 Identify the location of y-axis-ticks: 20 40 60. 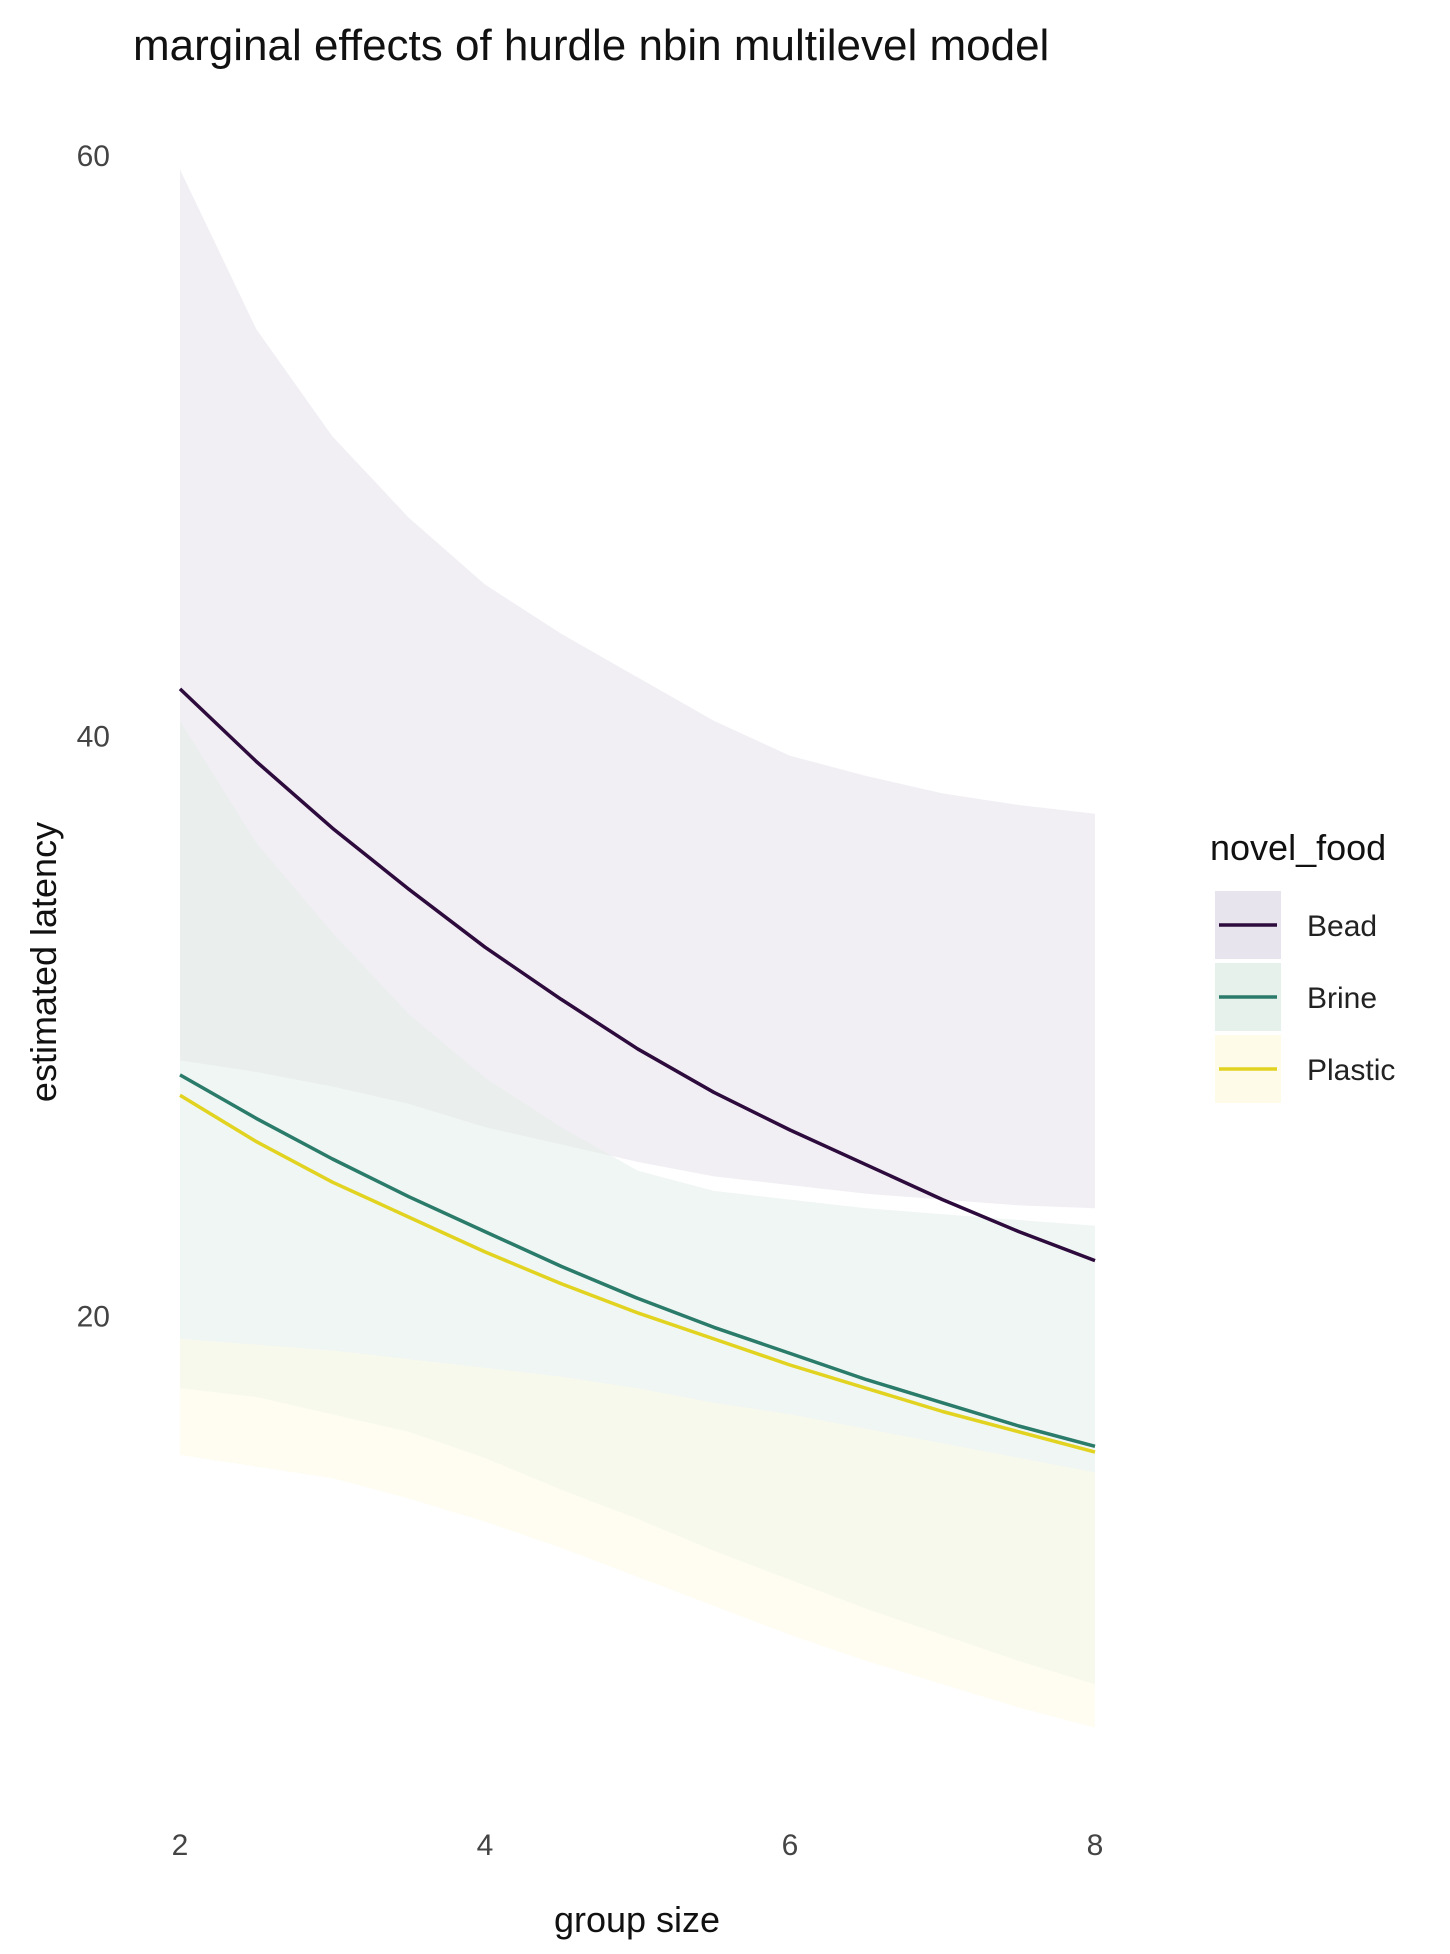
(93, 737).